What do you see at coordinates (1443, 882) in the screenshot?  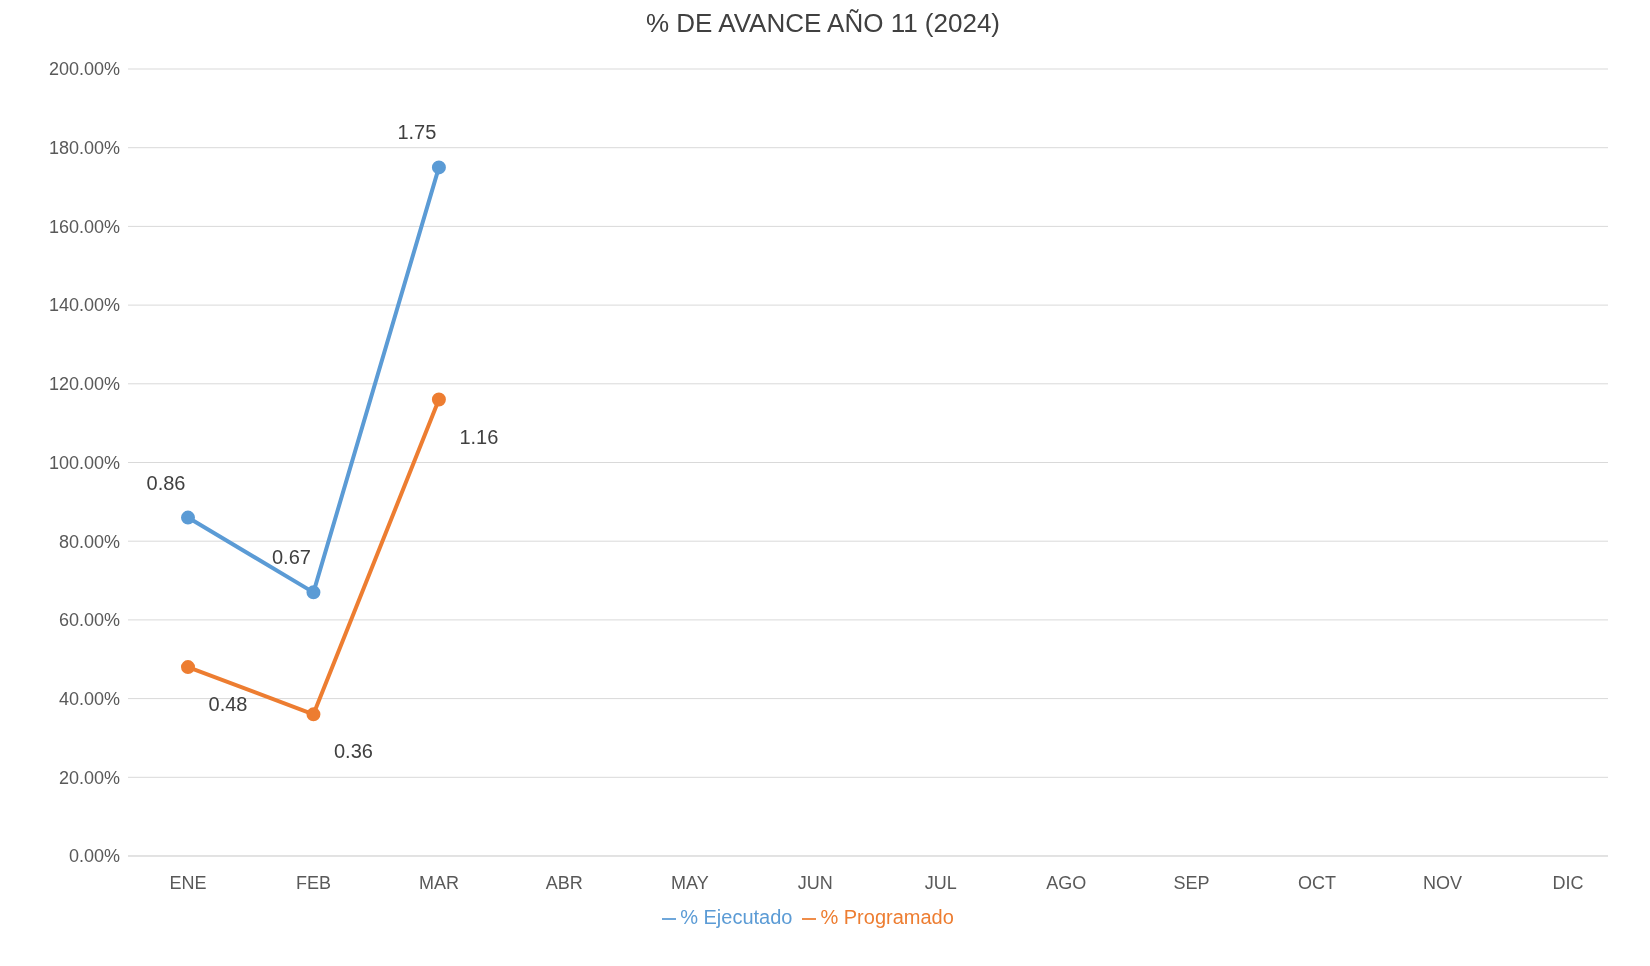 I see `x-tick-label: NOV` at bounding box center [1443, 882].